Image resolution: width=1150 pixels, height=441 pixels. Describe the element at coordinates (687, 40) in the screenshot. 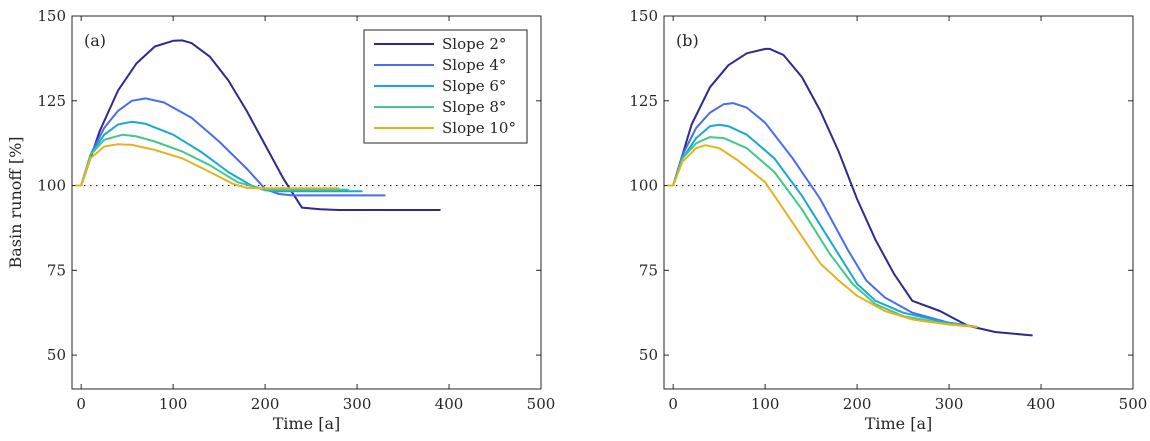

I see `panel-label: (b)` at that location.